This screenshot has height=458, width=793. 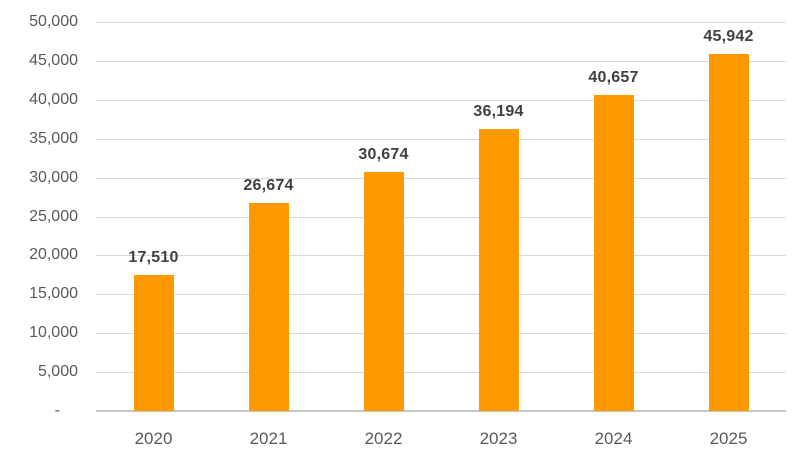 I want to click on bar-value-label: 26,674, so click(x=268, y=186).